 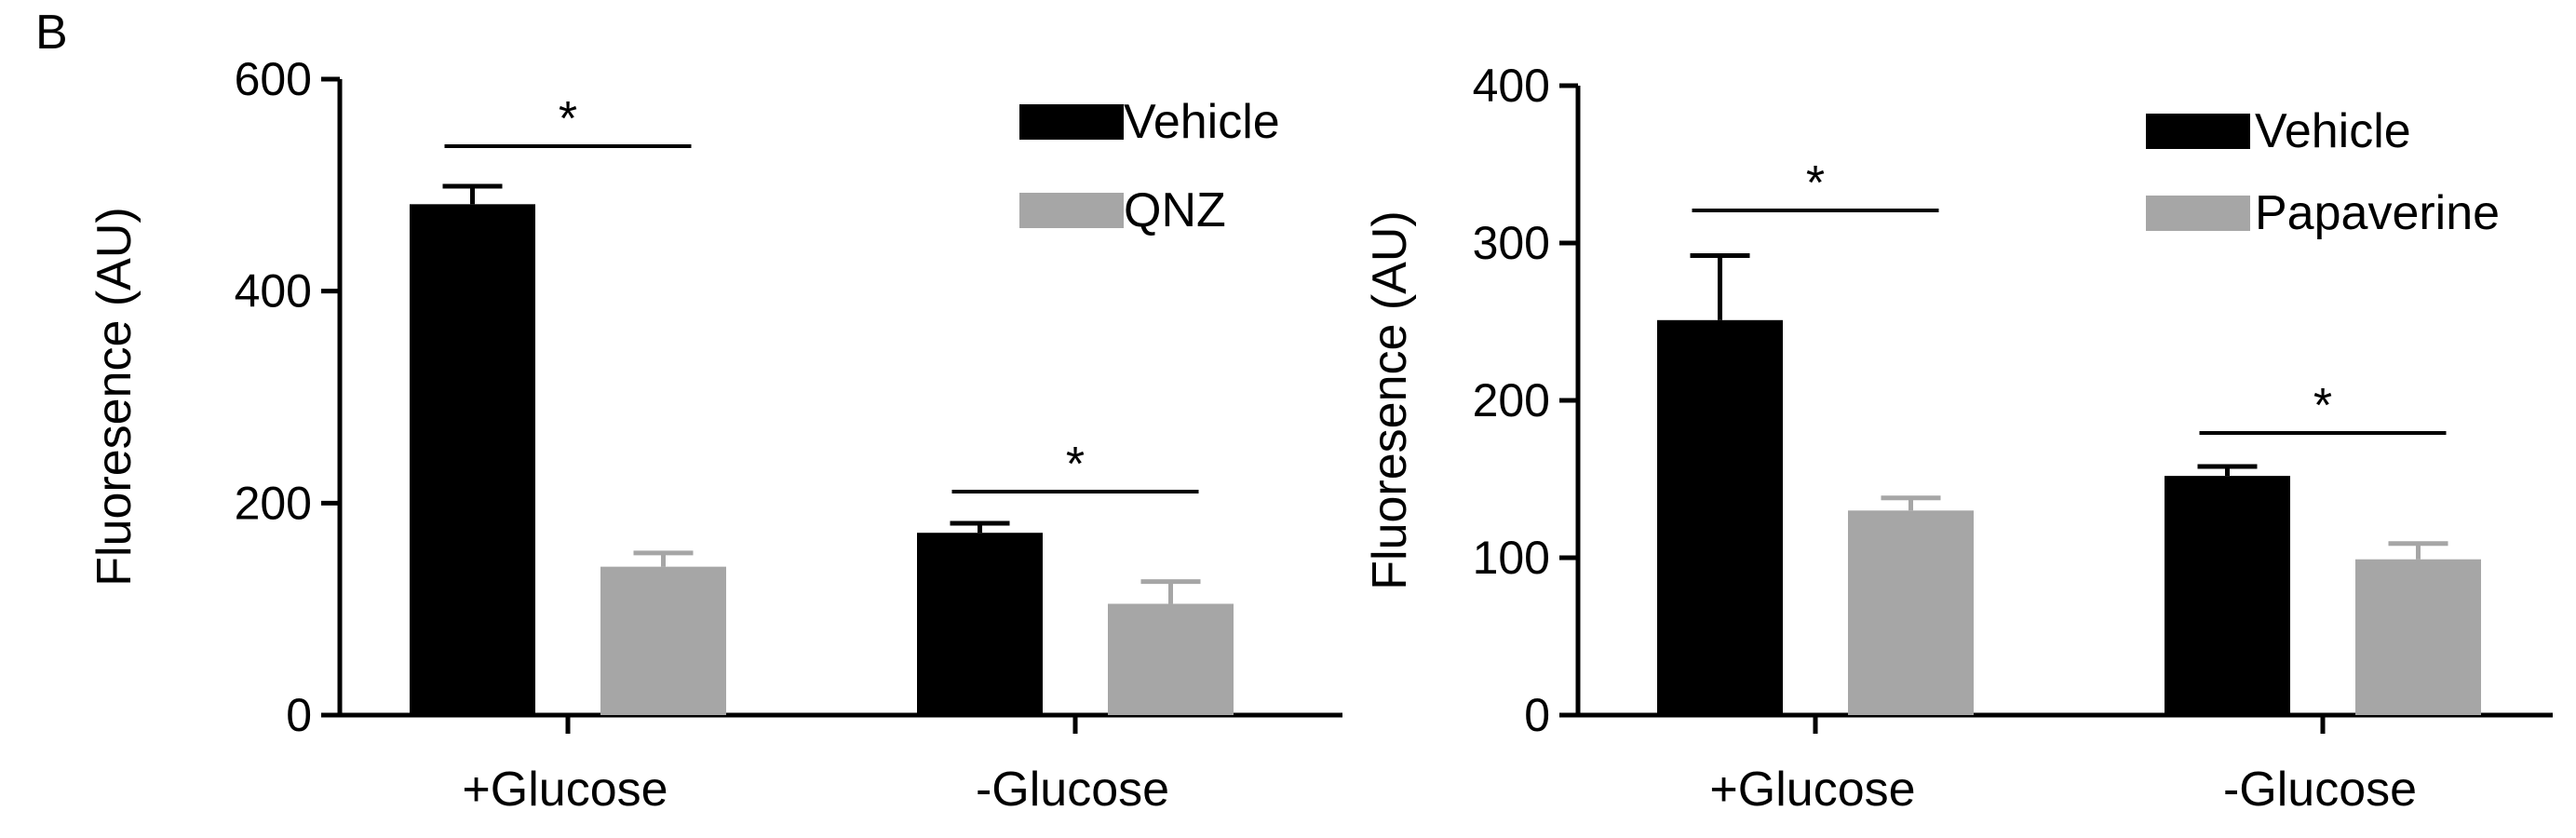 I want to click on chart0-legend-label: QNZ, so click(x=1175, y=210).